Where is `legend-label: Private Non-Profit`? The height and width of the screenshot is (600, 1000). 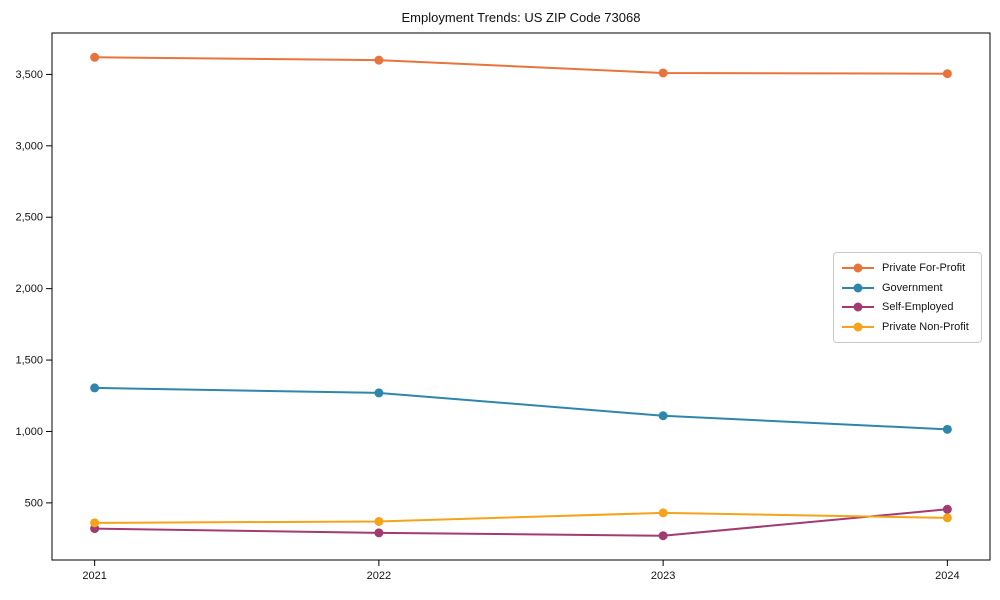
legend-label: Private Non-Profit is located at coordinates (925, 326).